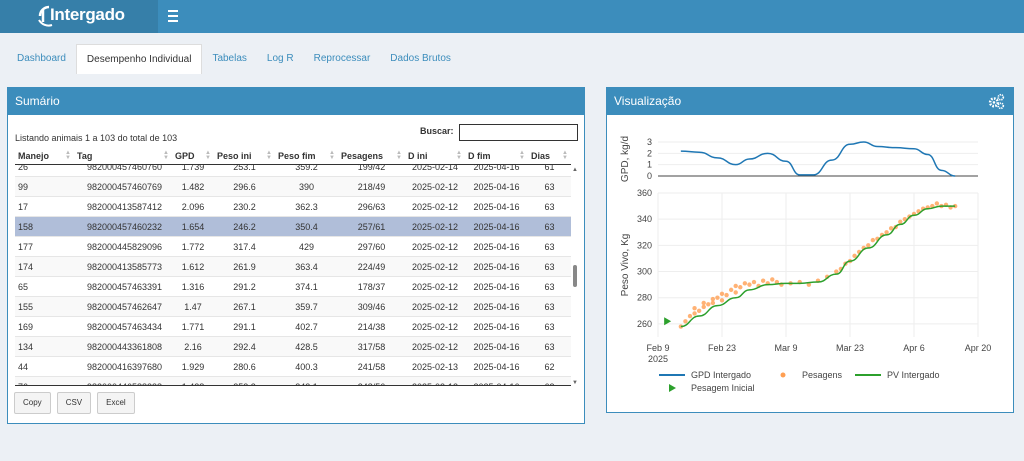  I want to click on table-cell: 390, so click(306, 187).